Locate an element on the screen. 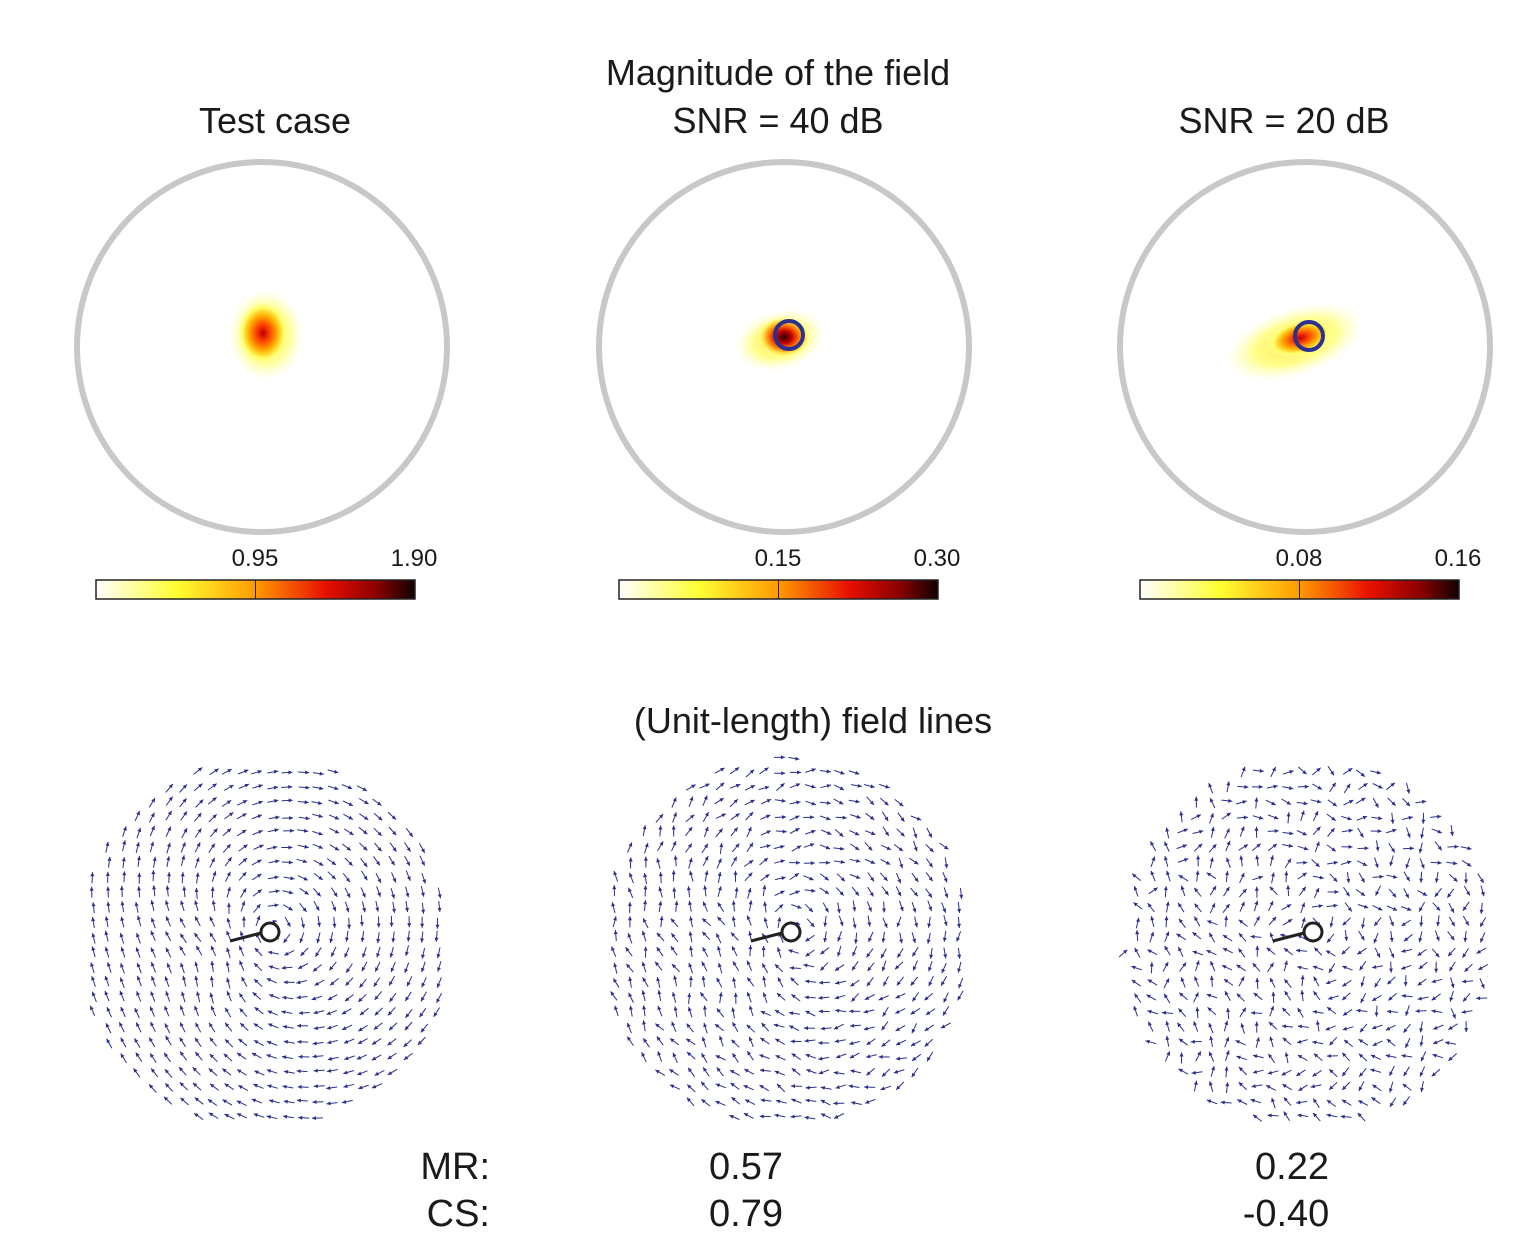 Image resolution: width=1526 pixels, height=1244 pixels. head-map-test-case is located at coordinates (262, 347).